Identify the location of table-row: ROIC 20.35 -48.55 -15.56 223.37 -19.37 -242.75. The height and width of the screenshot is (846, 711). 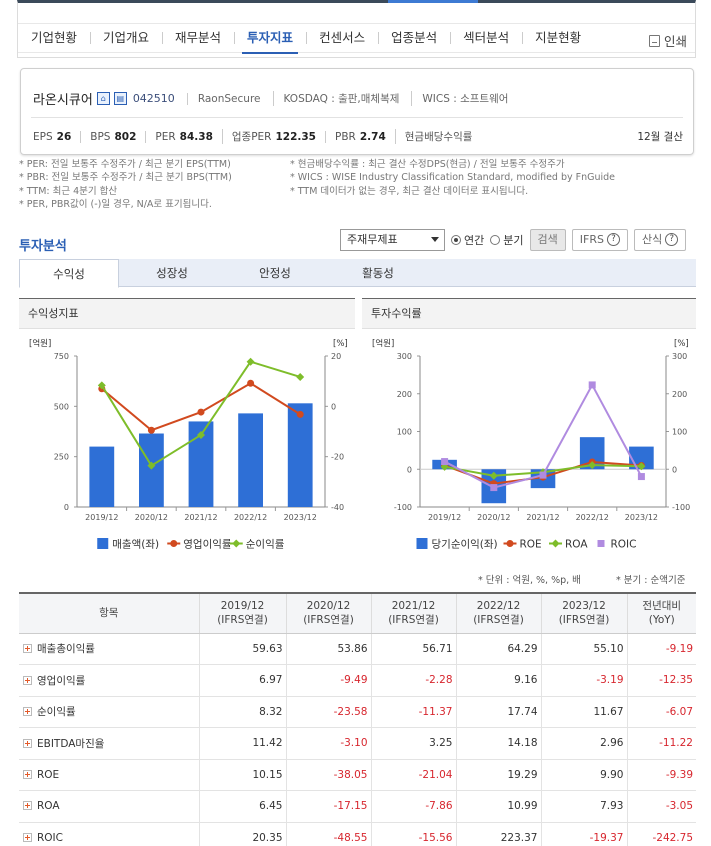
(357, 834).